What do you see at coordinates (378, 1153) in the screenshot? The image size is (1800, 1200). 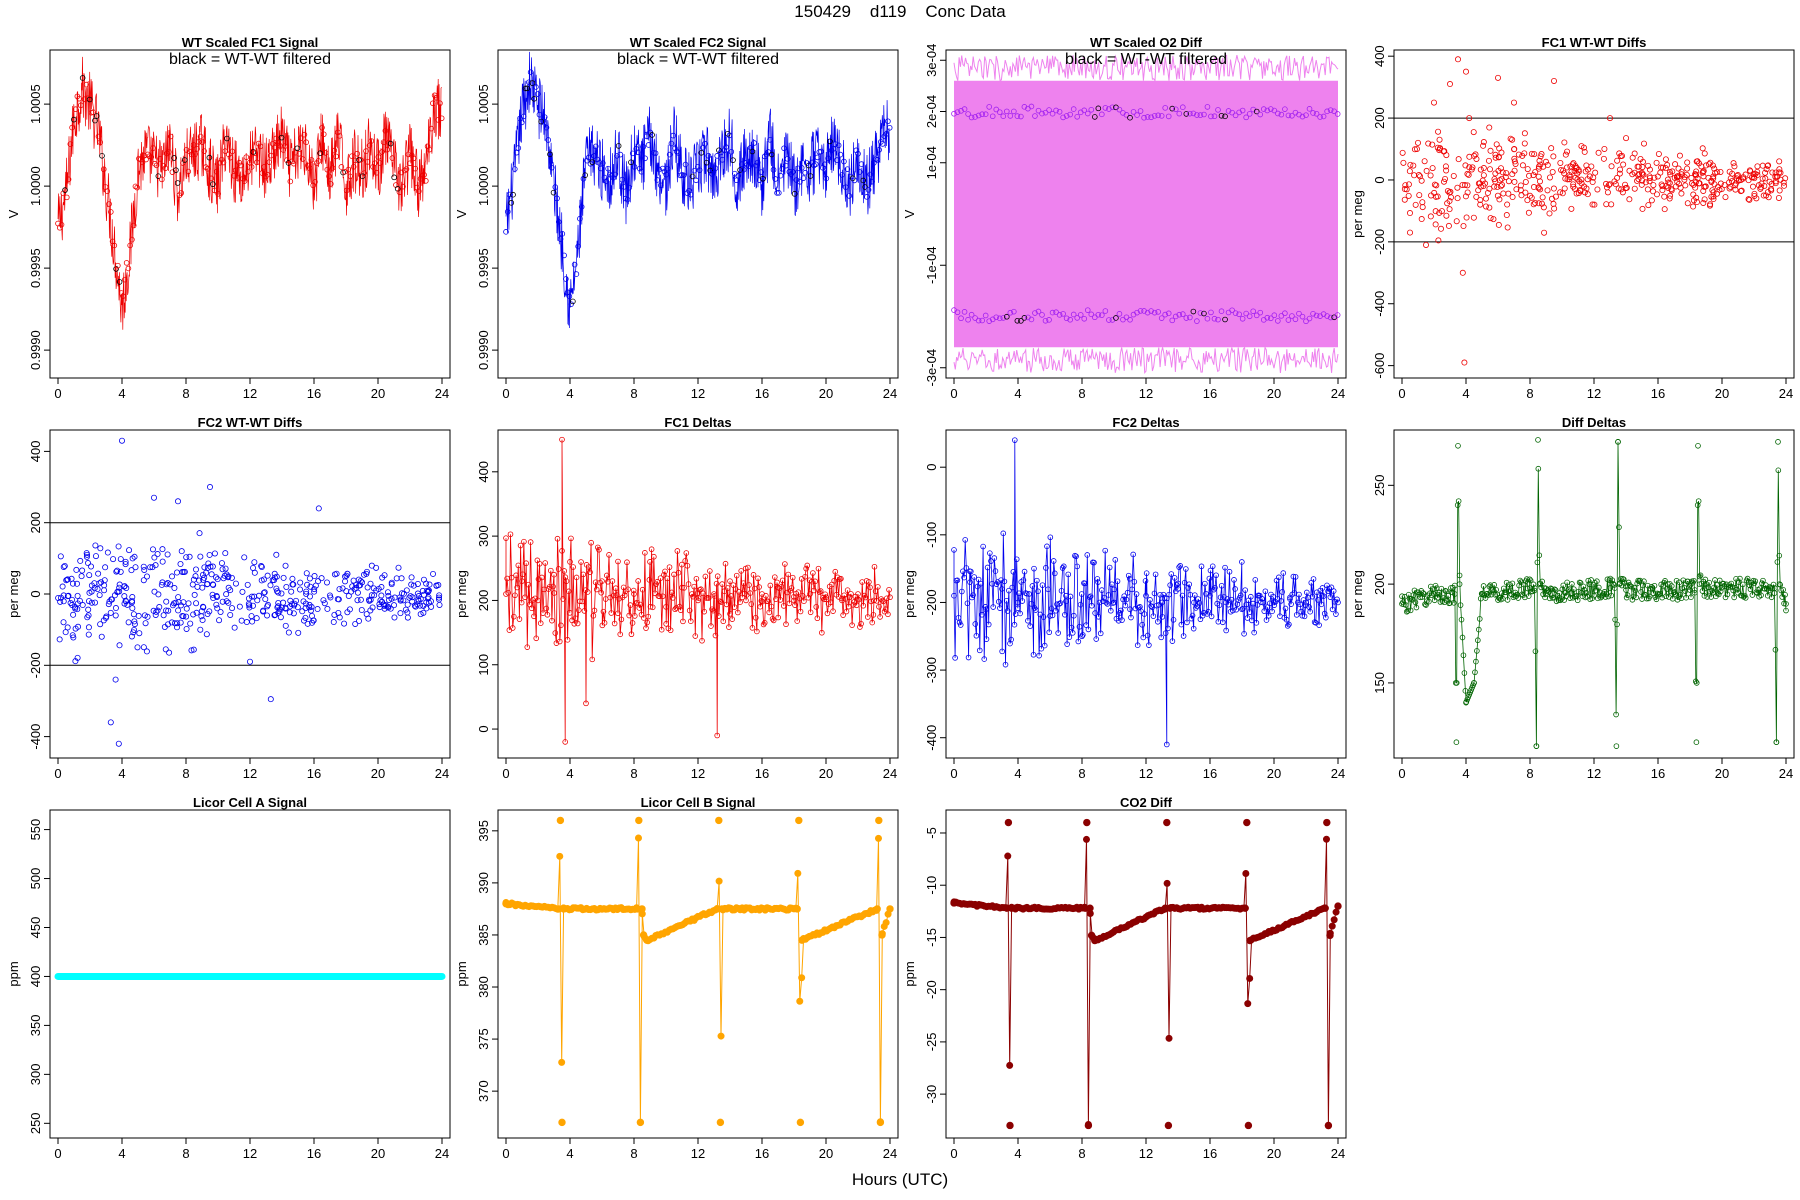 I see `x-tick-label: 20` at bounding box center [378, 1153].